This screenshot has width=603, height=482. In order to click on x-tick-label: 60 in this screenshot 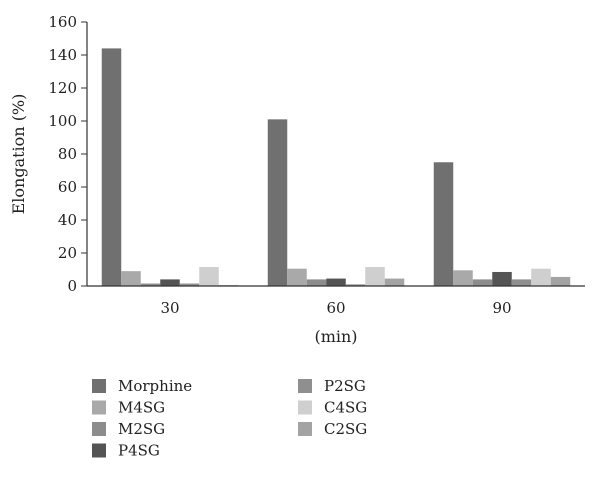, I will do `click(335, 308)`.